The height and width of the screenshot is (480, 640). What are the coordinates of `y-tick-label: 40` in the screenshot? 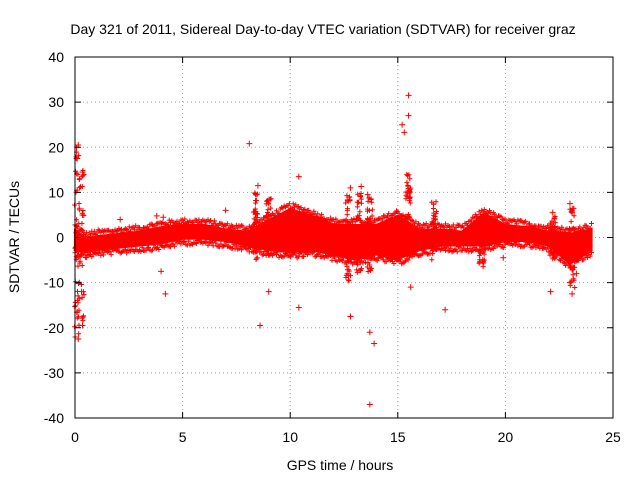 It's located at (56, 57).